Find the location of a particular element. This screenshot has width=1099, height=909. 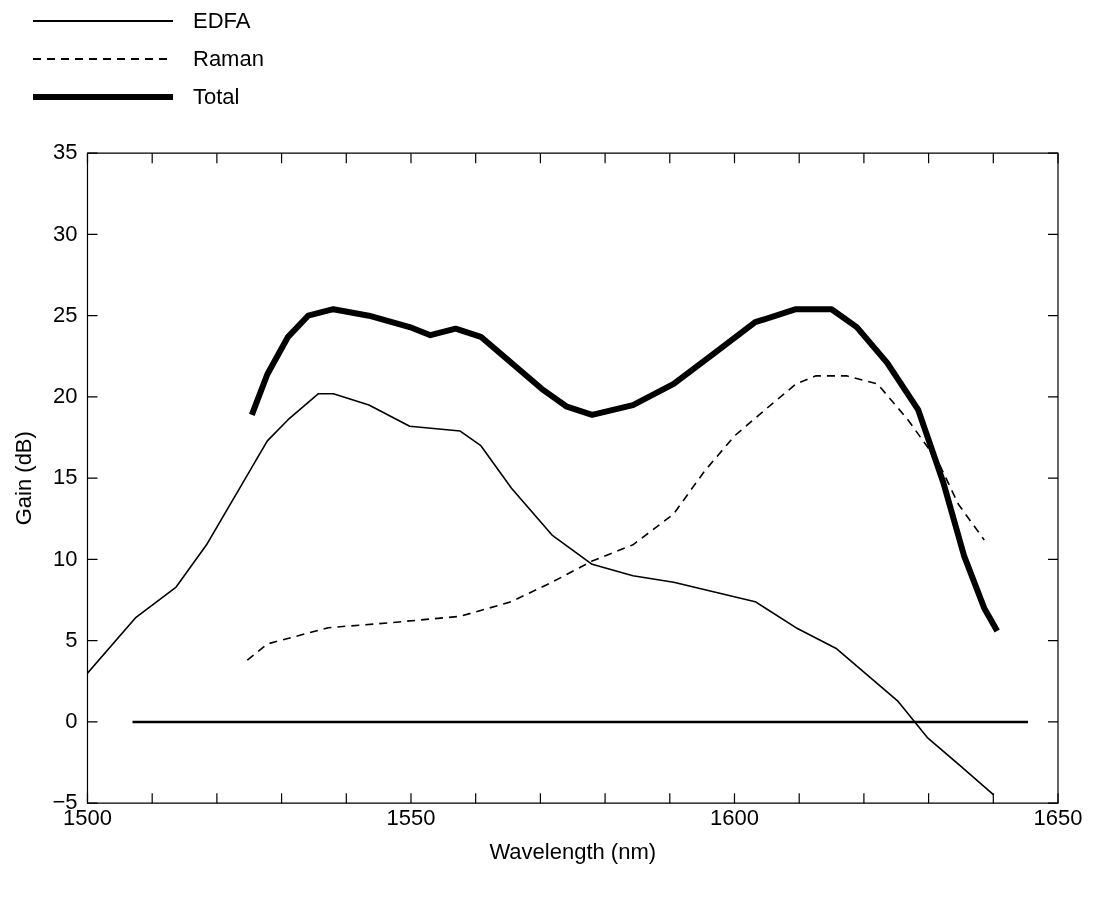

x-axis-title: Wavelength (nm) is located at coordinates (573, 851).